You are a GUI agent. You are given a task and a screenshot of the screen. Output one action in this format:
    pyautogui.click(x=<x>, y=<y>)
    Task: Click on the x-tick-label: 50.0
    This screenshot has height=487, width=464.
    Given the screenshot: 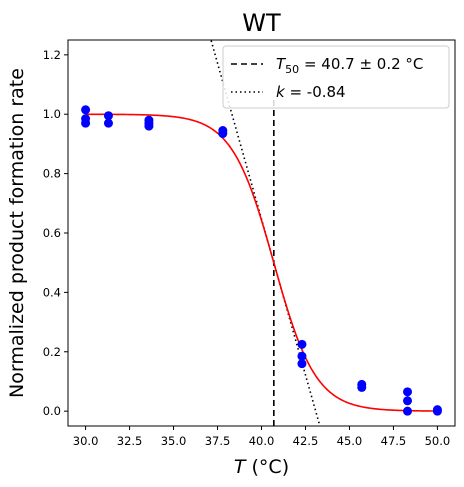 What is the action you would take?
    pyautogui.click(x=438, y=441)
    